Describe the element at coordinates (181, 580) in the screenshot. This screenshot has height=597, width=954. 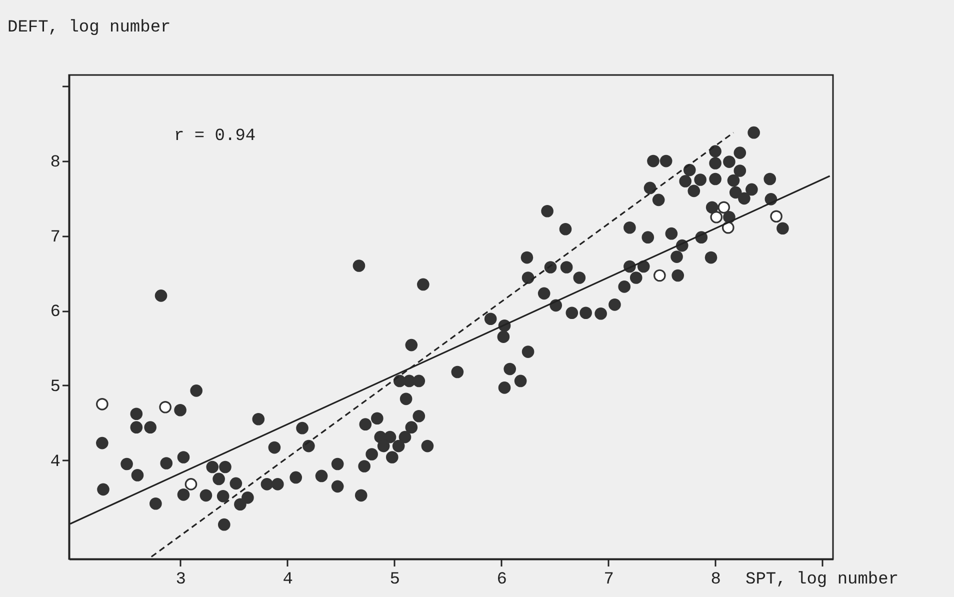
I see `x-tick-label: 3` at that location.